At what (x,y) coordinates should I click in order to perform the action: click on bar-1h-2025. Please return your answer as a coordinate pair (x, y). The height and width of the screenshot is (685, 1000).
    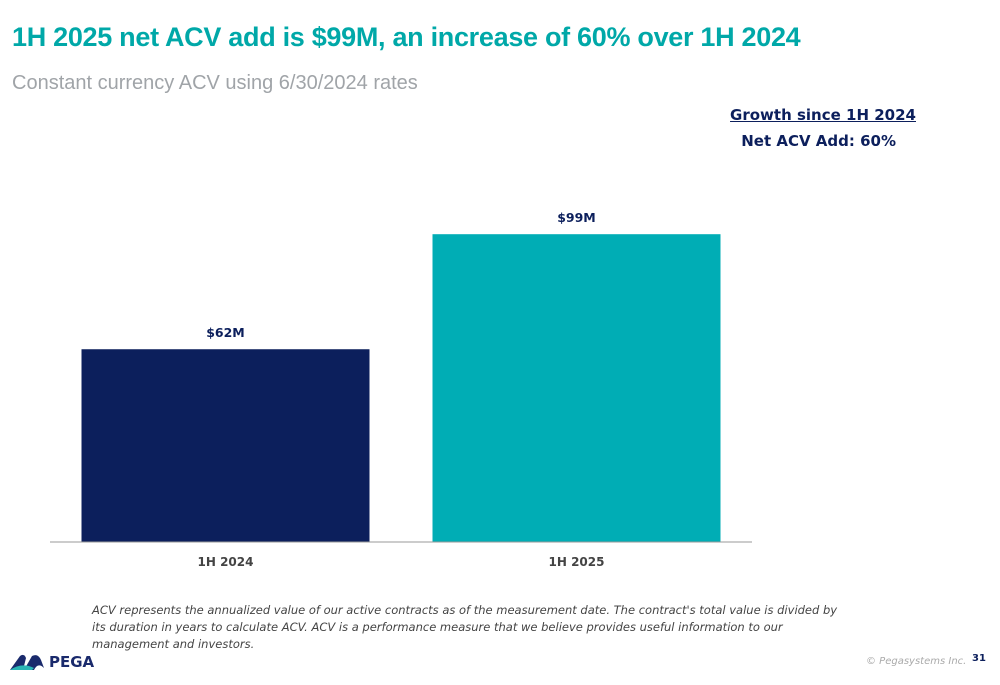
    Looking at the image, I should click on (576, 388).